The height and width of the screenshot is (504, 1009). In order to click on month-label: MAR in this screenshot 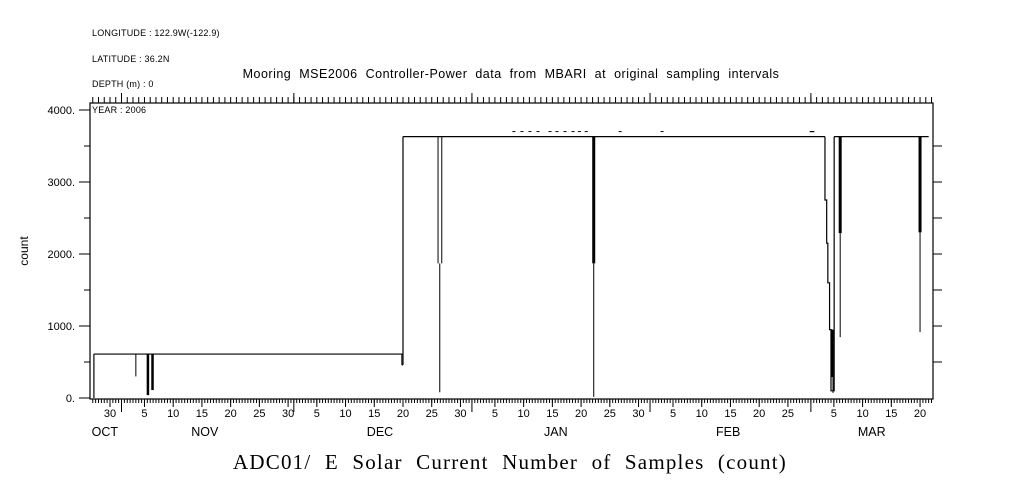, I will do `click(872, 432)`.